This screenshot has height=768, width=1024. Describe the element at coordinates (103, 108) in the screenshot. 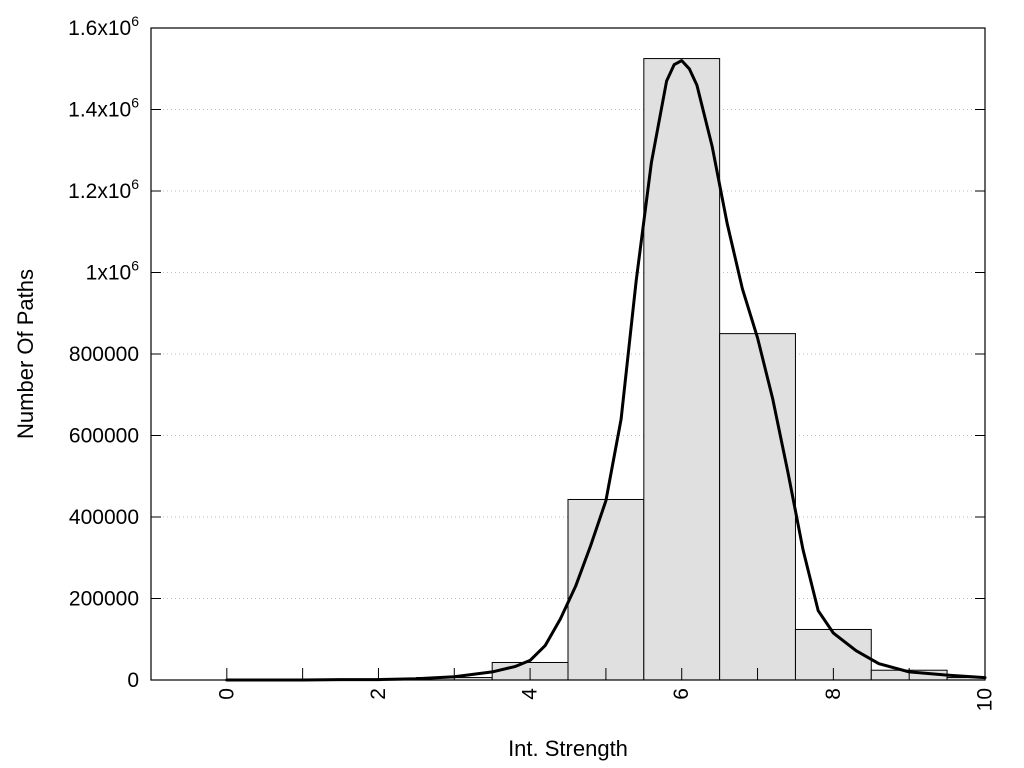

I see `y-tick-label-7: 1.4x10⁶` at that location.